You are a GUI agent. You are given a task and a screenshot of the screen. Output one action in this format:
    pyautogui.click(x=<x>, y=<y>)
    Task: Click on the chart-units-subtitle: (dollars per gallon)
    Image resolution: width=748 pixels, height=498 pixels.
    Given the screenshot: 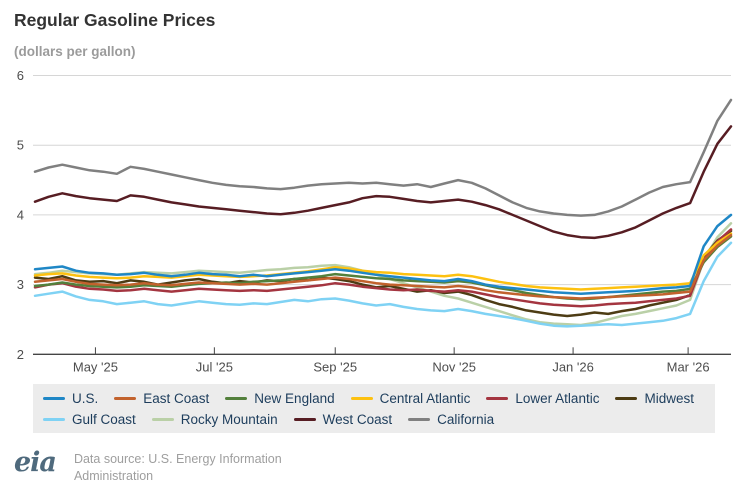 What is the action you would take?
    pyautogui.click(x=75, y=51)
    